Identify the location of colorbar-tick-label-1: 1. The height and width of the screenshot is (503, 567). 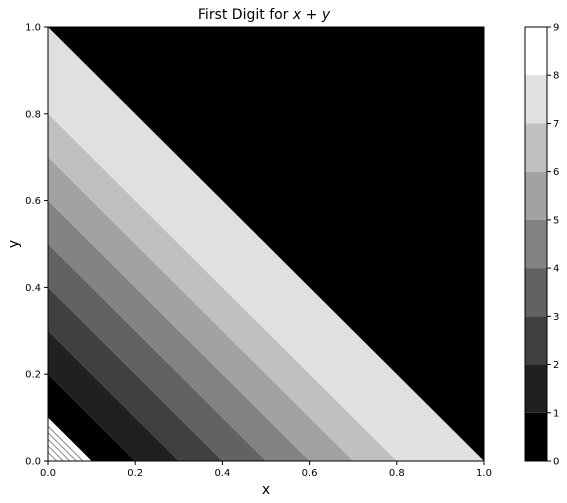
(556, 413).